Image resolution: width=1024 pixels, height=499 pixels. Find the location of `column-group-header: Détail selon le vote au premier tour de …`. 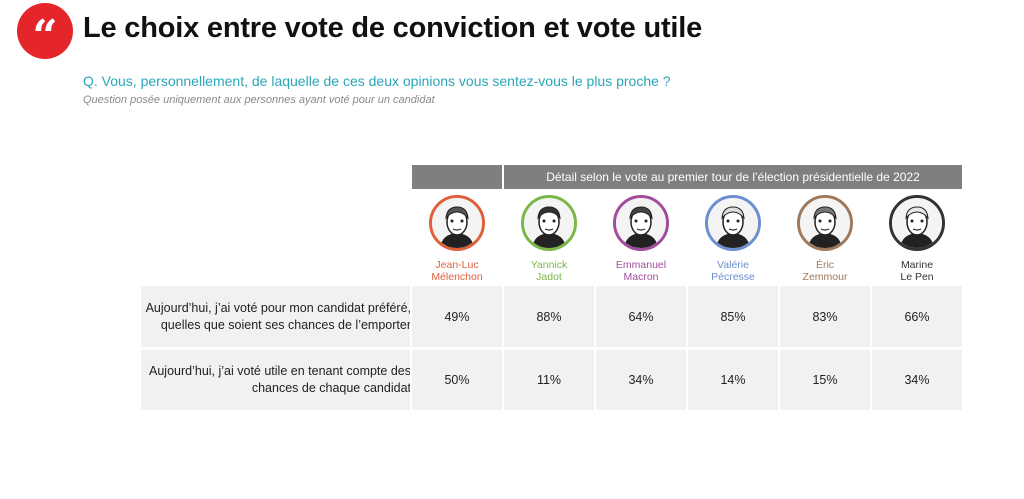

column-group-header: Détail selon le vote au premier tour de … is located at coordinates (733, 177).